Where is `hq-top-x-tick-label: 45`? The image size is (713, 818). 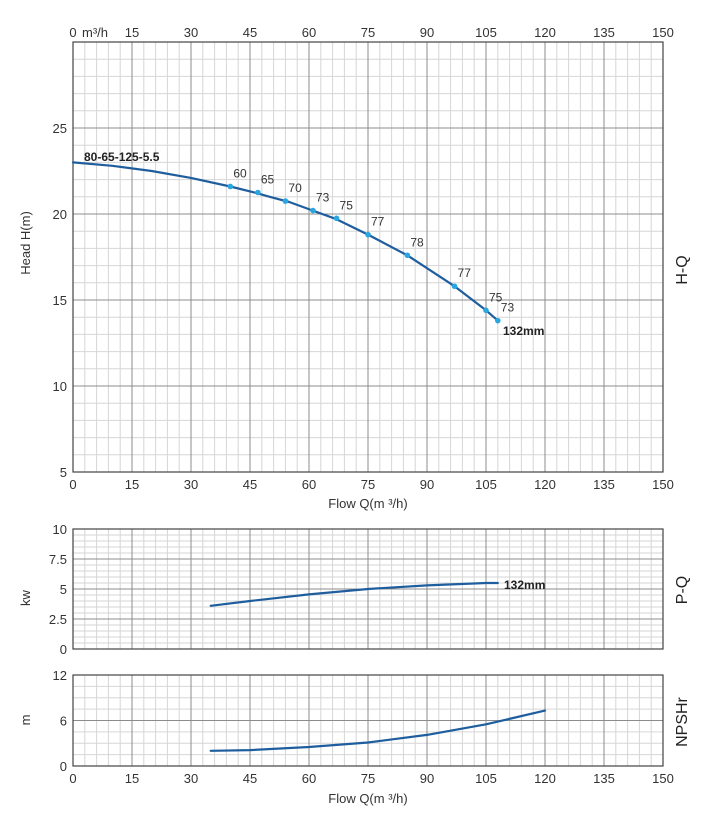
hq-top-x-tick-label: 45 is located at coordinates (250, 32).